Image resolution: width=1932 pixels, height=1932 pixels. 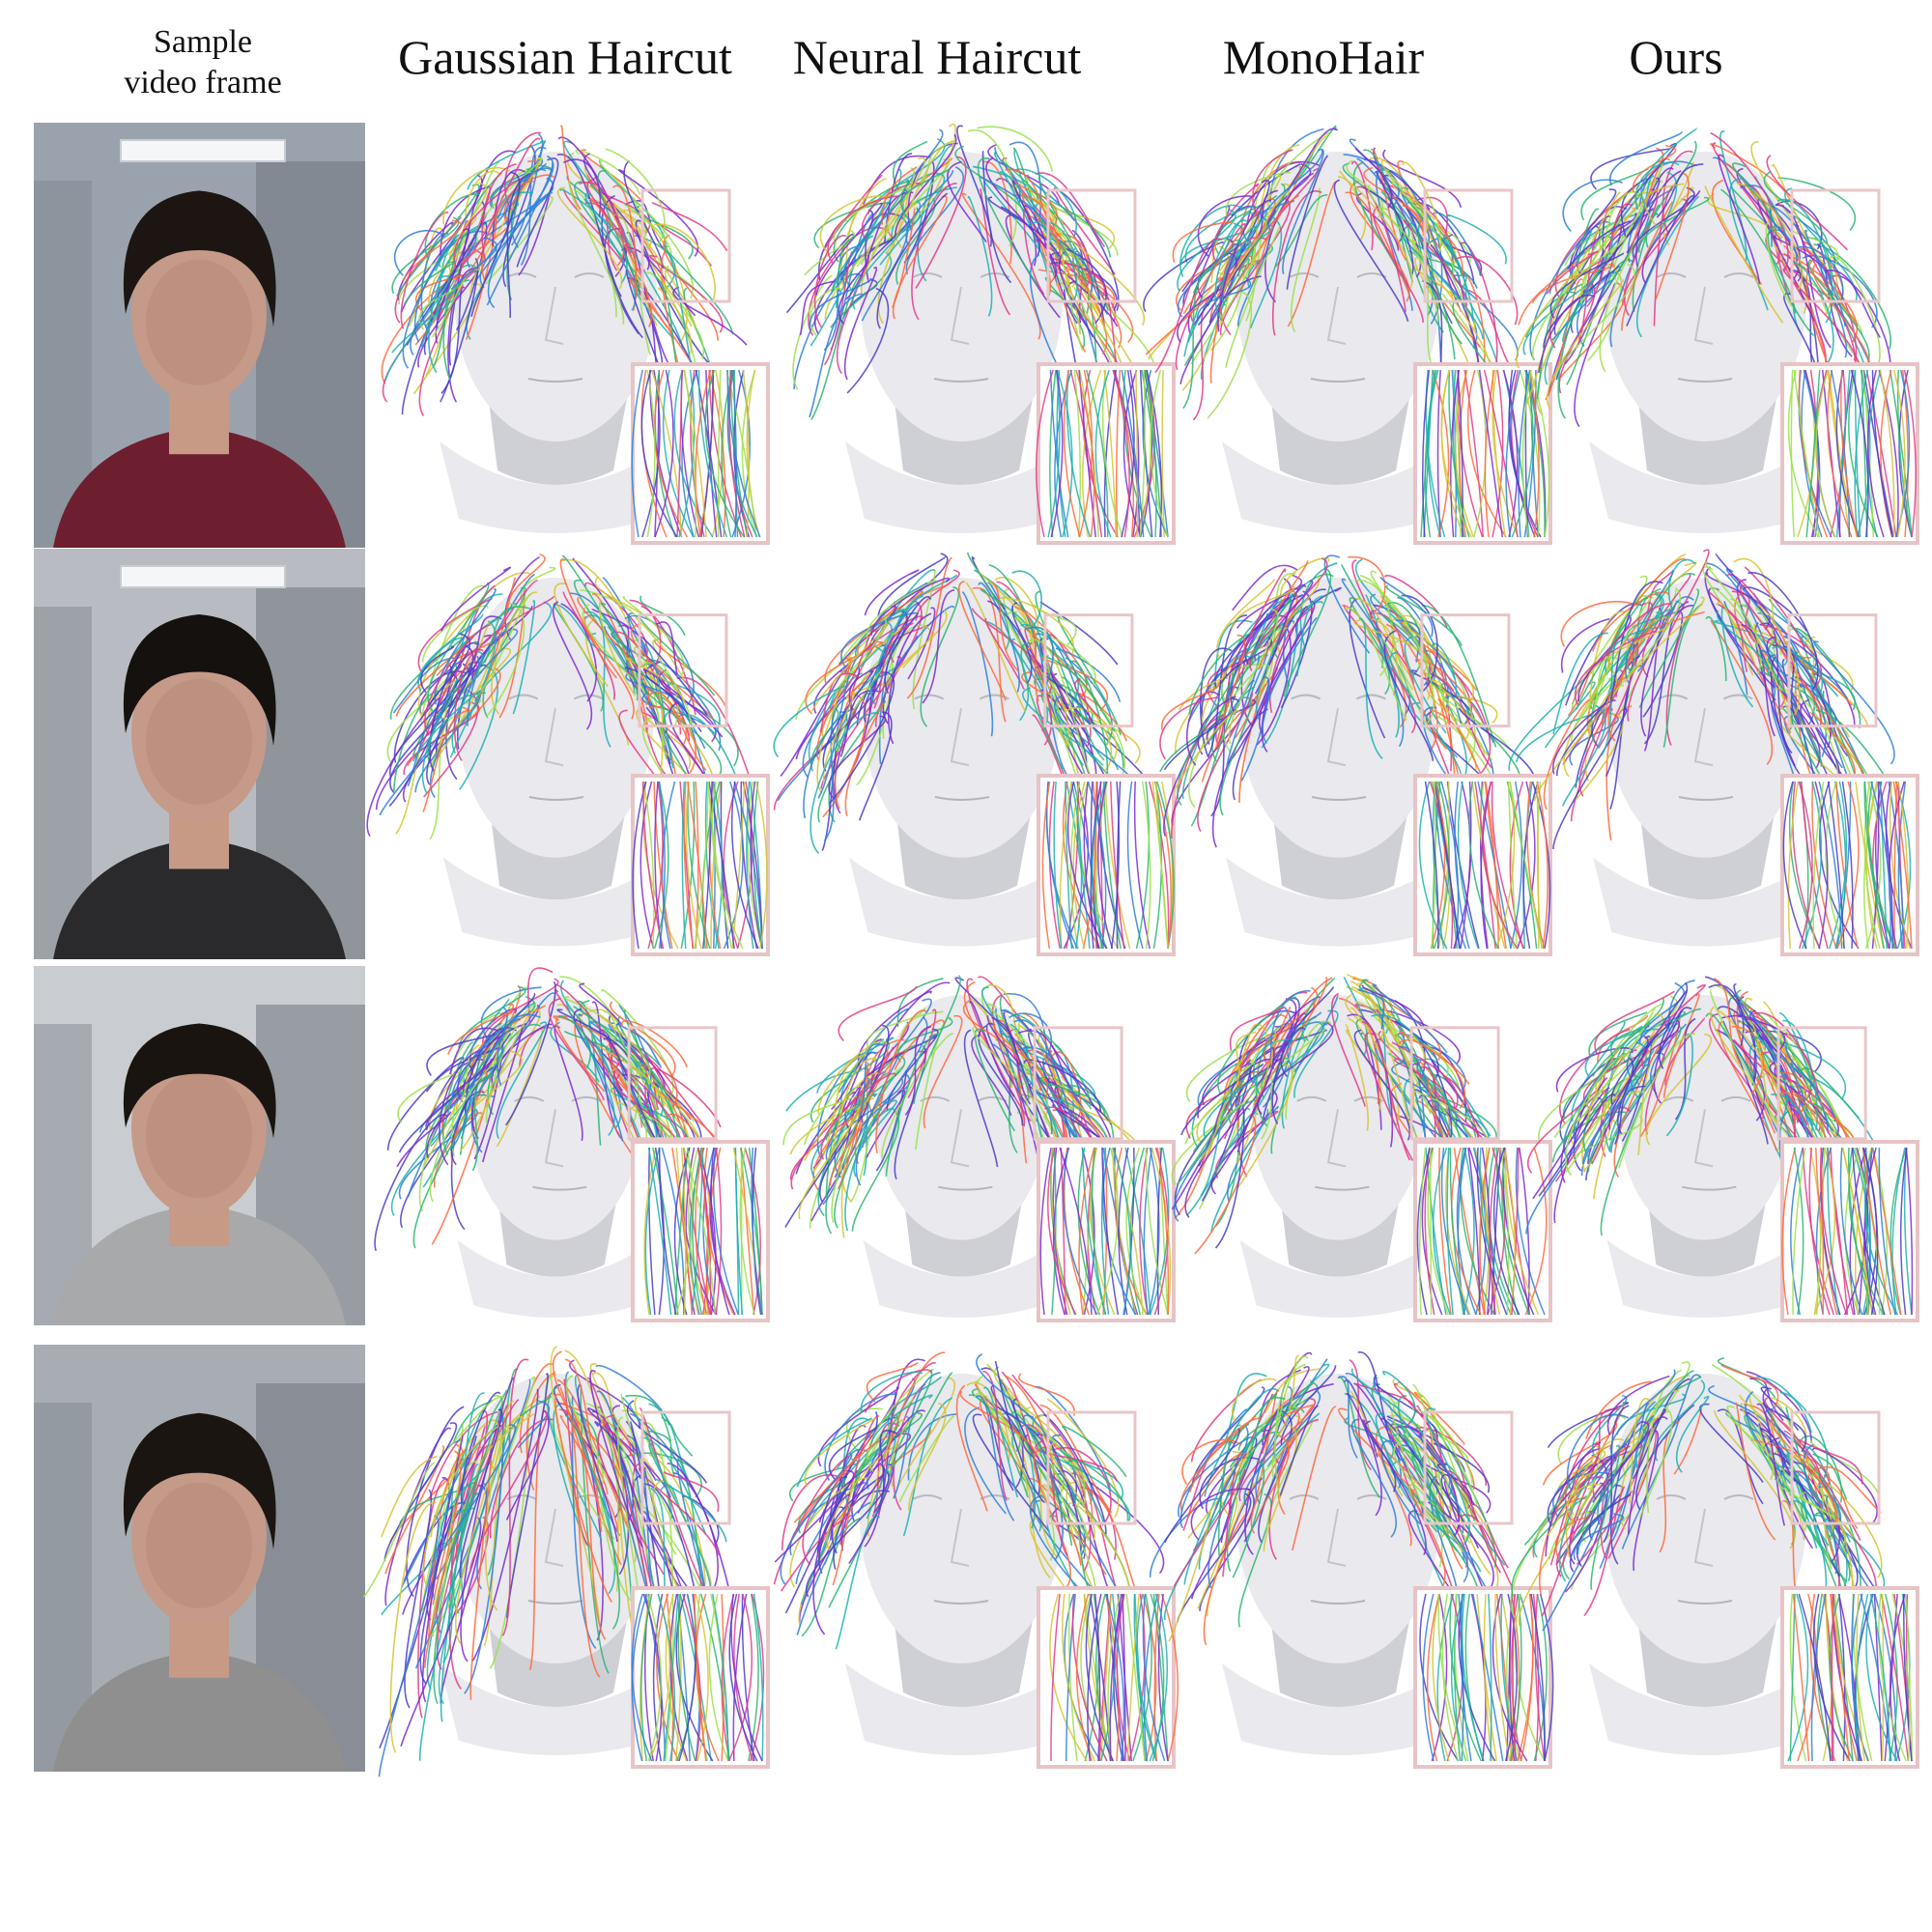 What do you see at coordinates (937, 57) in the screenshot?
I see `header-neural-haircut: Neural Haircut` at bounding box center [937, 57].